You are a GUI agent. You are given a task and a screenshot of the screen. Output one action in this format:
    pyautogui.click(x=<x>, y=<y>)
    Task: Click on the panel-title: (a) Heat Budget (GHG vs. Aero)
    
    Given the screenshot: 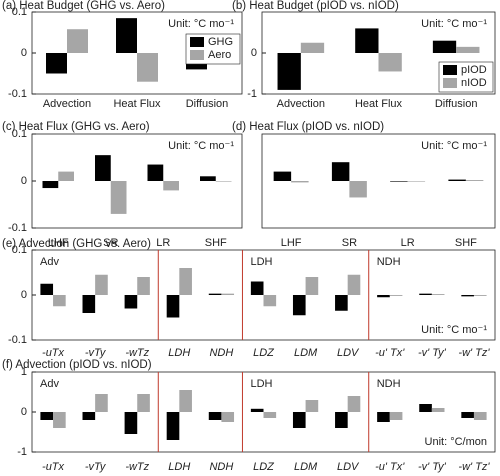 What is the action you would take?
    pyautogui.click(x=83, y=6)
    